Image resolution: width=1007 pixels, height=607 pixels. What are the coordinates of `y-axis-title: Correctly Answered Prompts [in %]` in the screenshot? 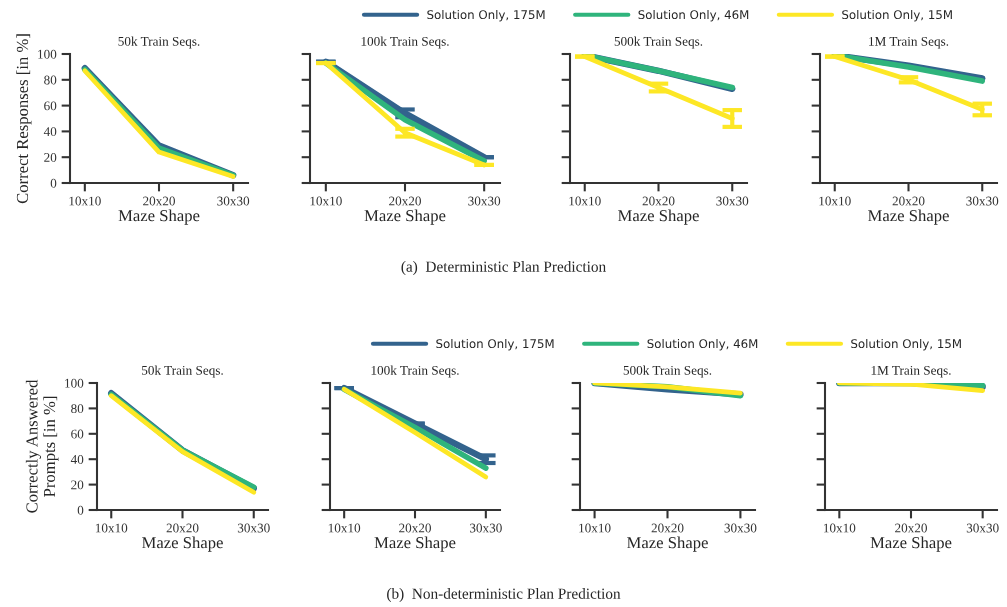 It's located at (42, 446).